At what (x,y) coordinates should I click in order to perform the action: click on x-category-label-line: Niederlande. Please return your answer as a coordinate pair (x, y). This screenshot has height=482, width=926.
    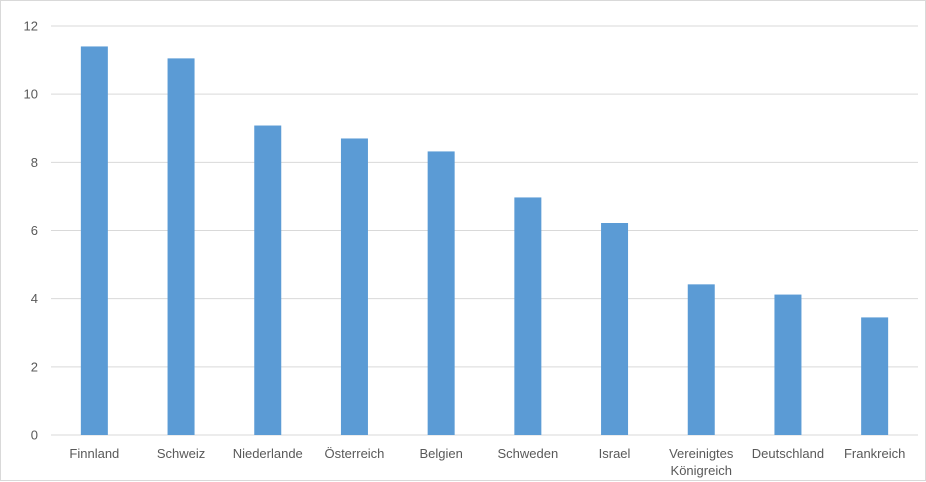
    Looking at the image, I should click on (268, 453).